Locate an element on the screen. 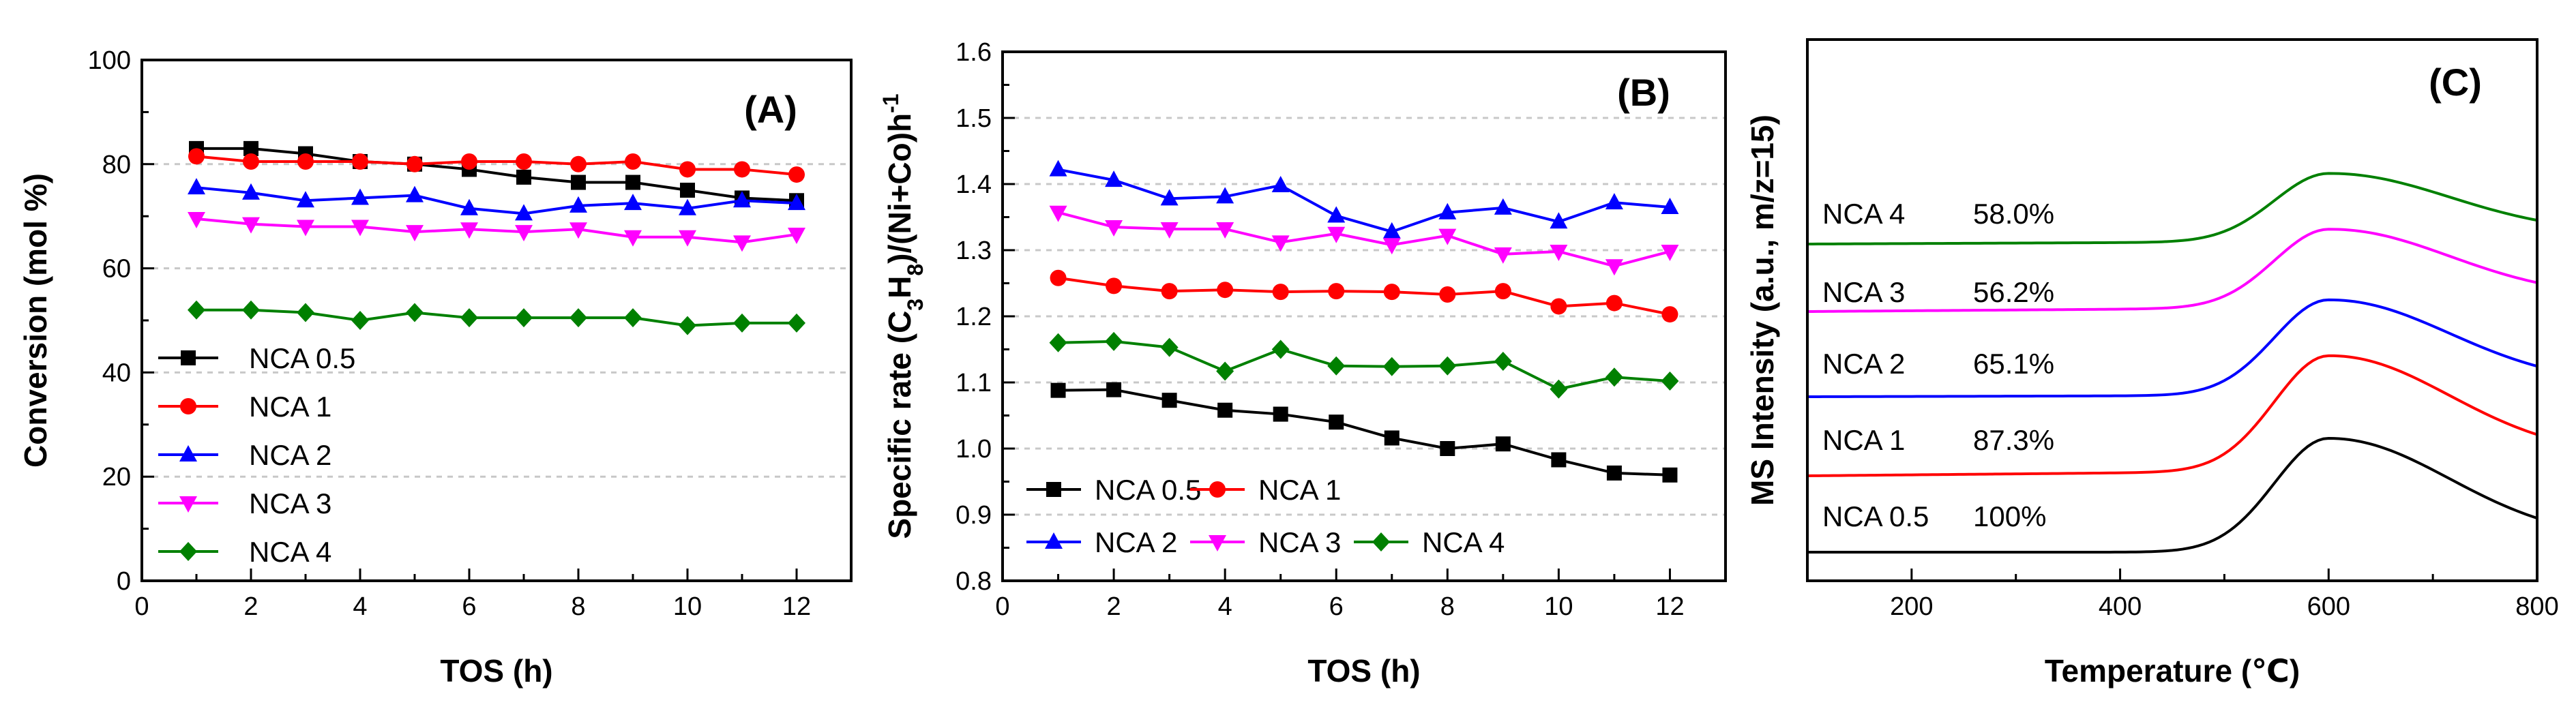  legend-label: NCA 1 is located at coordinates (290, 407).